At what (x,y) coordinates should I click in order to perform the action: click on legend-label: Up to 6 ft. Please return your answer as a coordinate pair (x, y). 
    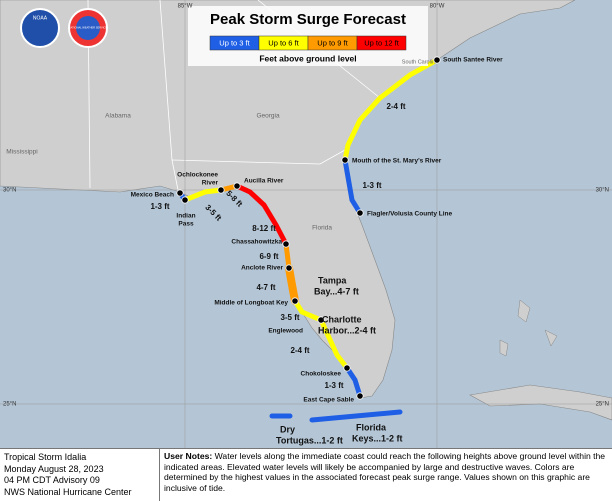
    Looking at the image, I should click on (283, 42).